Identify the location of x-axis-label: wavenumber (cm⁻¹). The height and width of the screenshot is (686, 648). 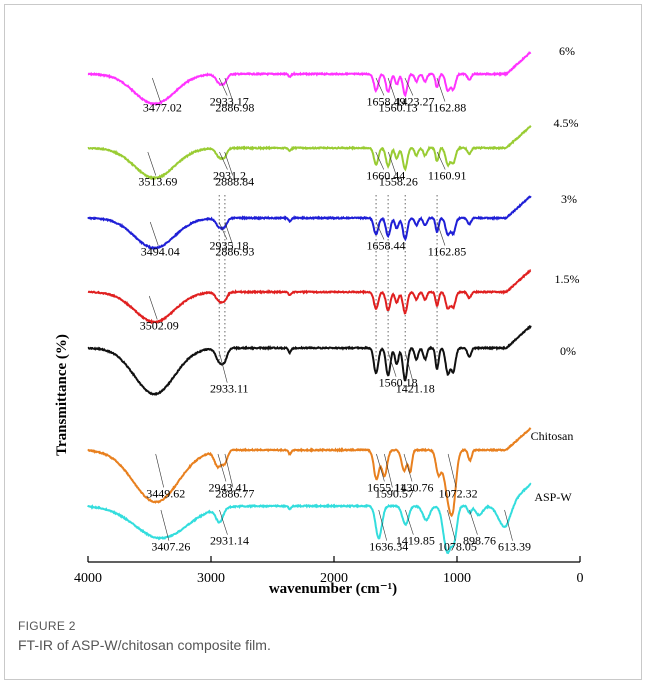
(333, 589).